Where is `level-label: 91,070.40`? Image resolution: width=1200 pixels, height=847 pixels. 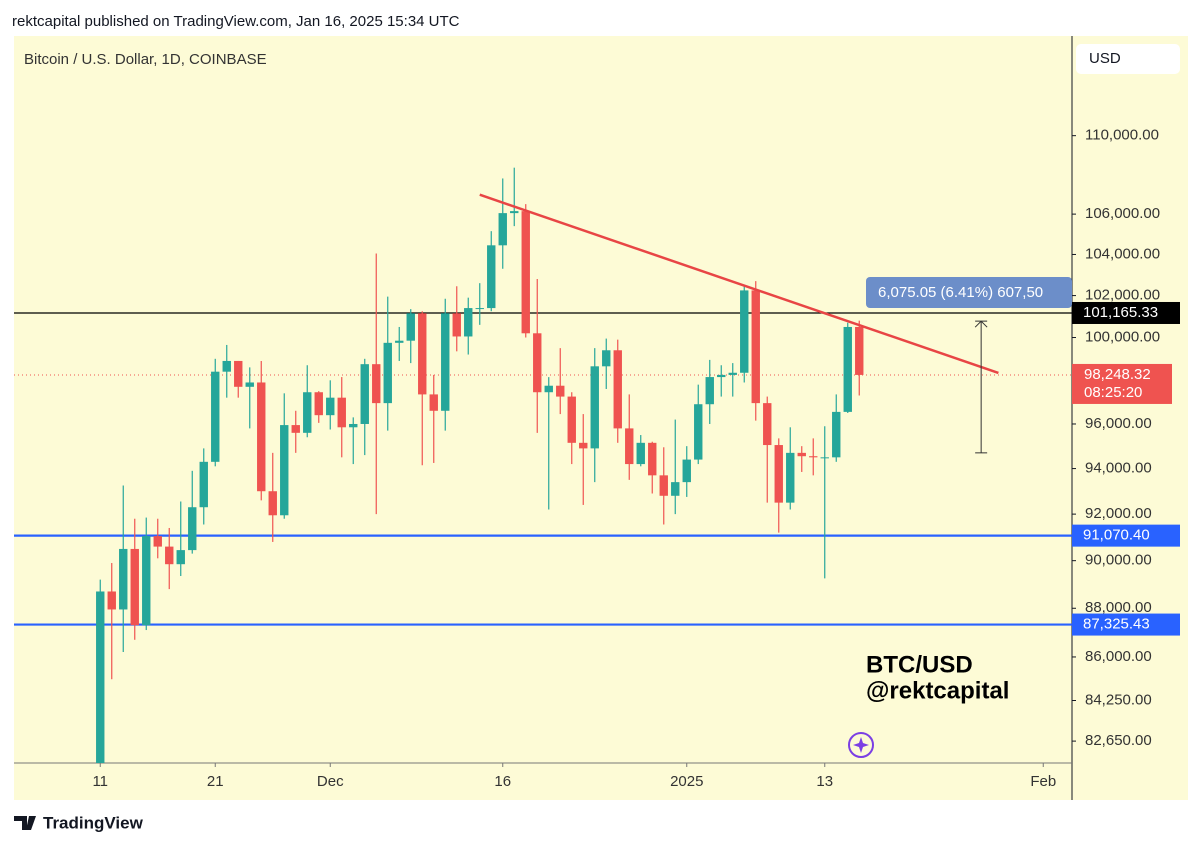 level-label: 91,070.40 is located at coordinates (1116, 535).